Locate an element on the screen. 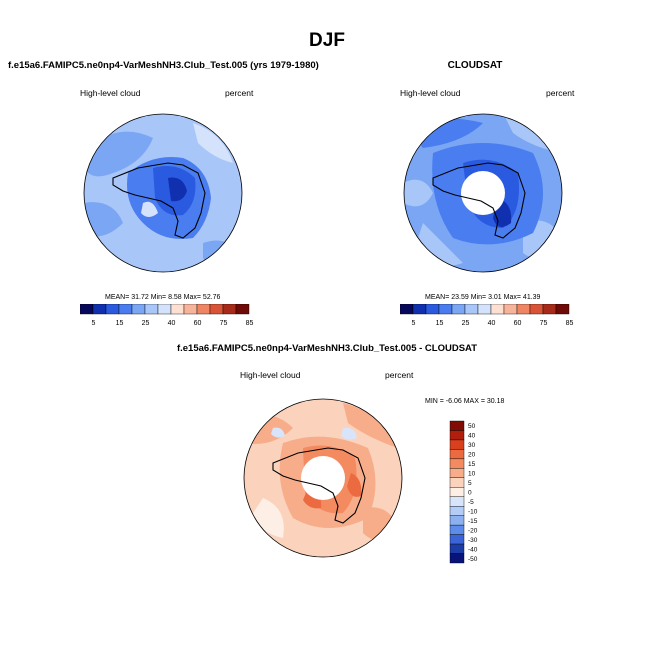  mean-value: 31.72 is located at coordinates (140, 297).